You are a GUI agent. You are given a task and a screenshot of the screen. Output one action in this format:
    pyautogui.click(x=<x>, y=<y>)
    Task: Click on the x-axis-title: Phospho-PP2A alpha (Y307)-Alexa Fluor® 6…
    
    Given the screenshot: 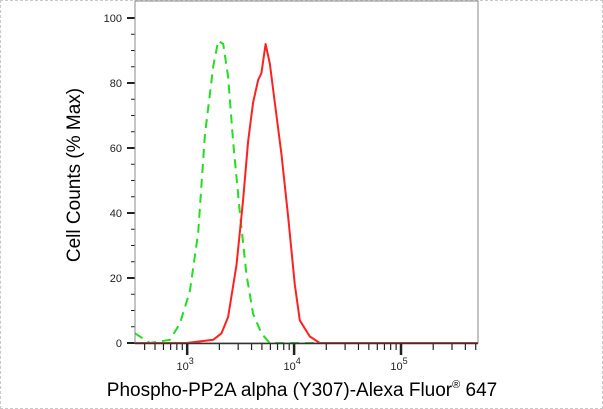 What is the action you would take?
    pyautogui.click(x=302, y=390)
    